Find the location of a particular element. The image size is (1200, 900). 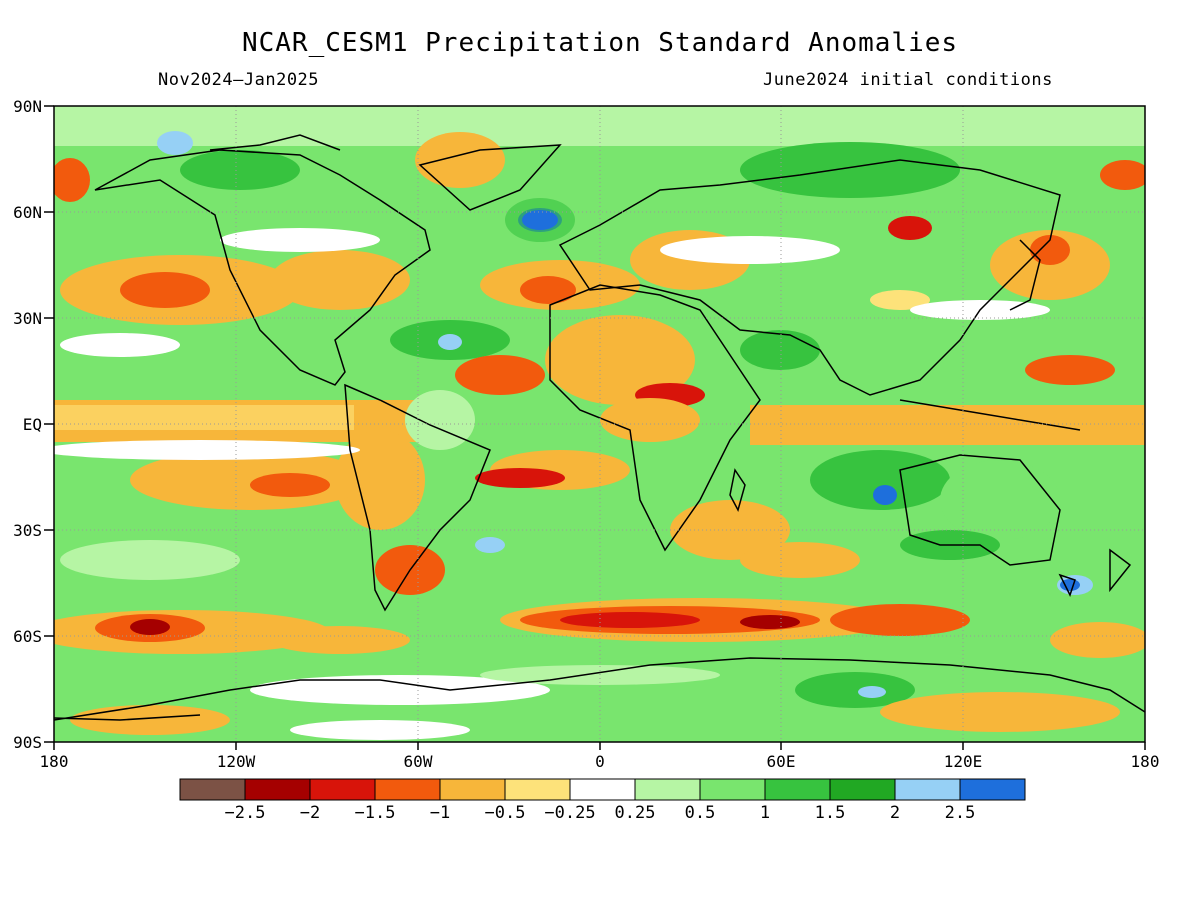

latitude-labels: 90N 60N 30N EQ 30S 60S 90S is located at coordinates (27, 424).